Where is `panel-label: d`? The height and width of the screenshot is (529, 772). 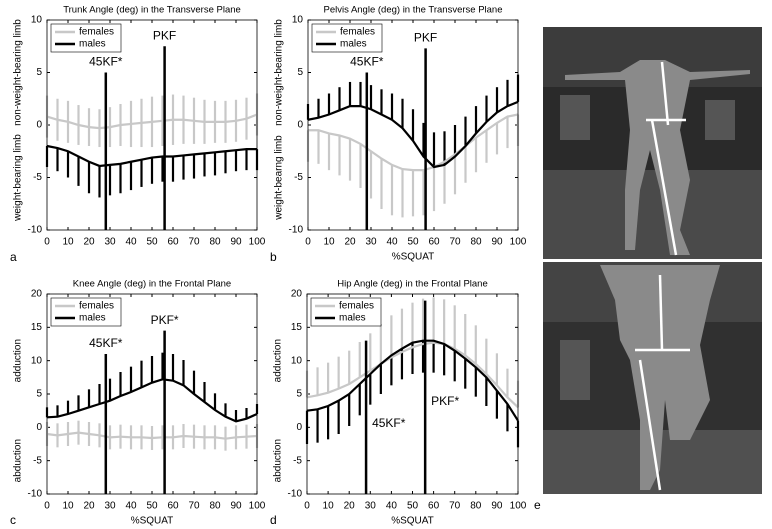 panel-label: d is located at coordinates (273, 520).